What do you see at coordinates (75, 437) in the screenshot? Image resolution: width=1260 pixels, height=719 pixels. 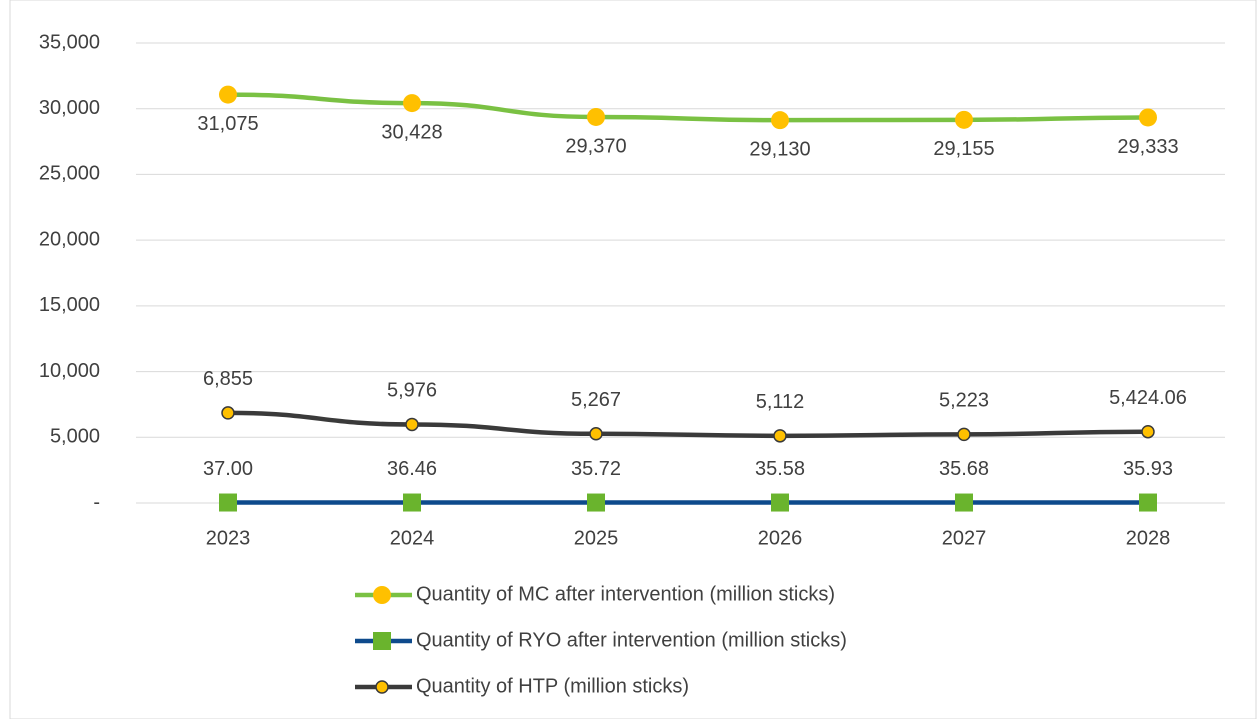 I see `y-tick-label: 5,000` at bounding box center [75, 437].